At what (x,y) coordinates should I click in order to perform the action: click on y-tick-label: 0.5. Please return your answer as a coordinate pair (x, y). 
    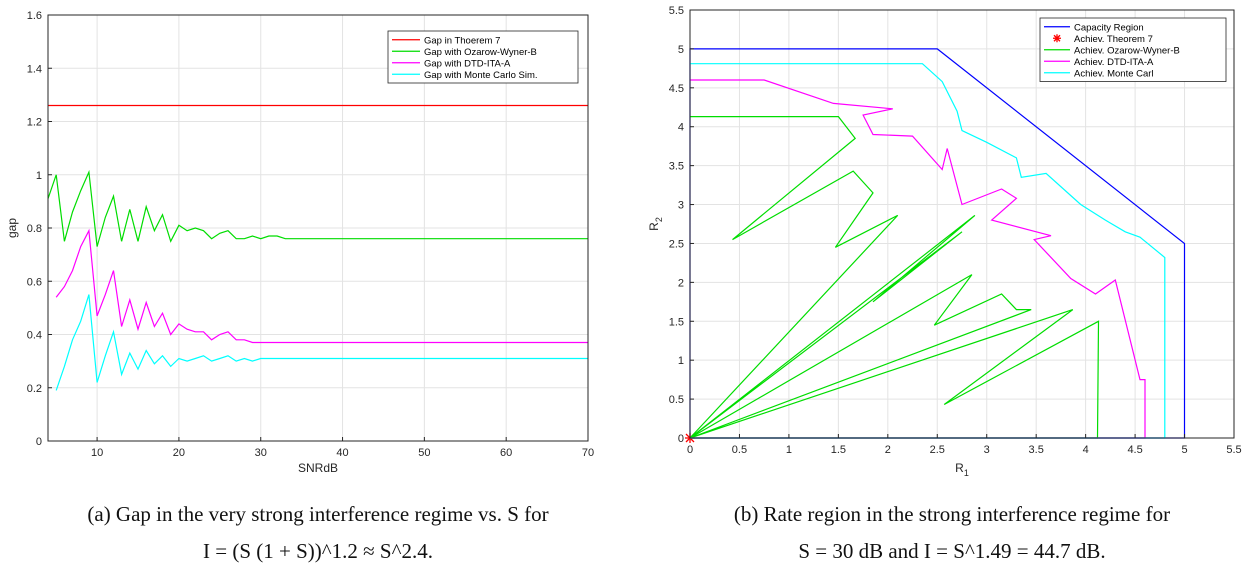
    Looking at the image, I should click on (676, 400).